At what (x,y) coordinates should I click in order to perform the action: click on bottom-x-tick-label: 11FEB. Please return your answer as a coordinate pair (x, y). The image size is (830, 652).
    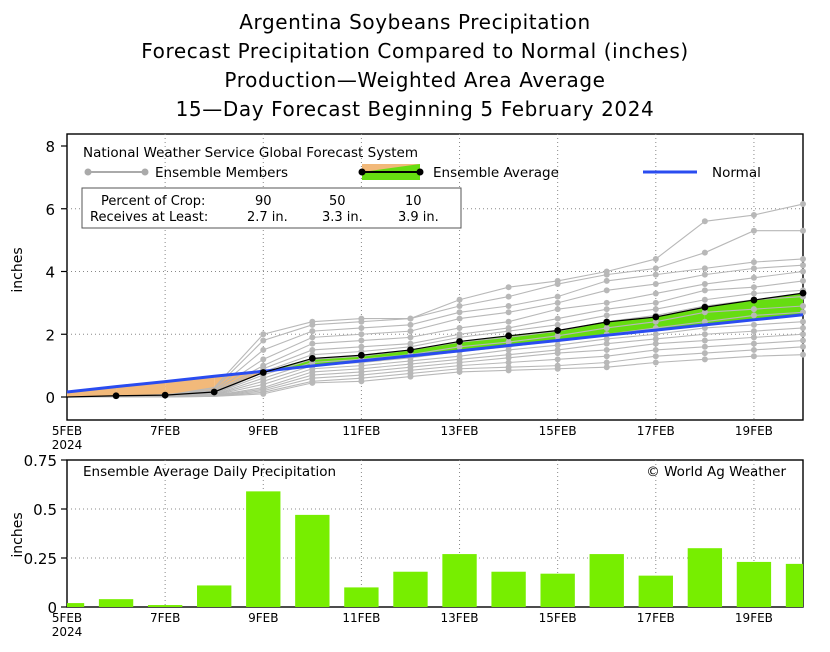
    Looking at the image, I should click on (361, 618).